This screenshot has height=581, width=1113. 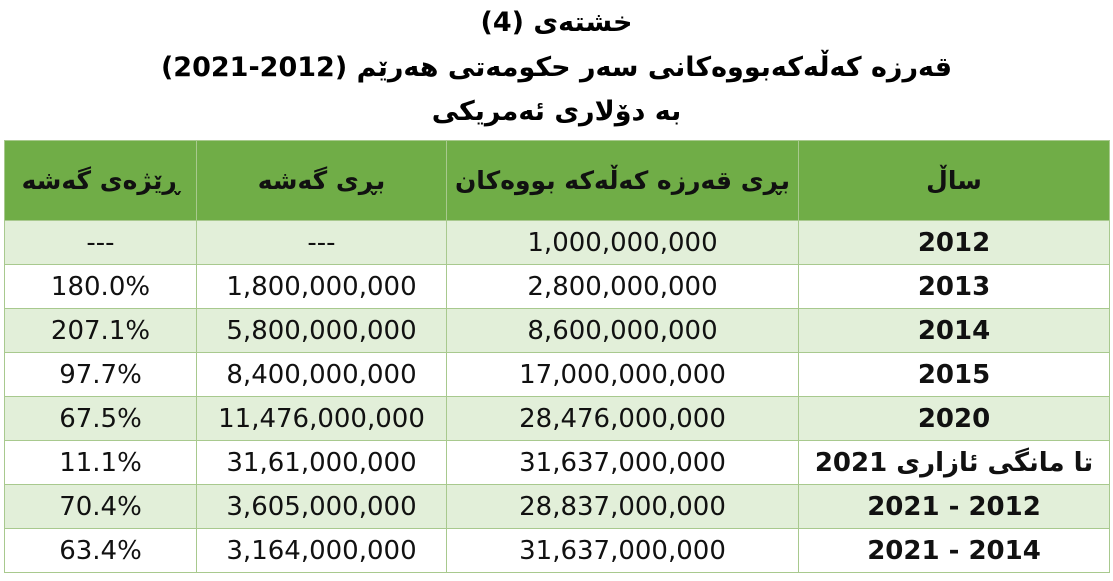 I want to click on table-cell: 11.1%, so click(x=100, y=462).